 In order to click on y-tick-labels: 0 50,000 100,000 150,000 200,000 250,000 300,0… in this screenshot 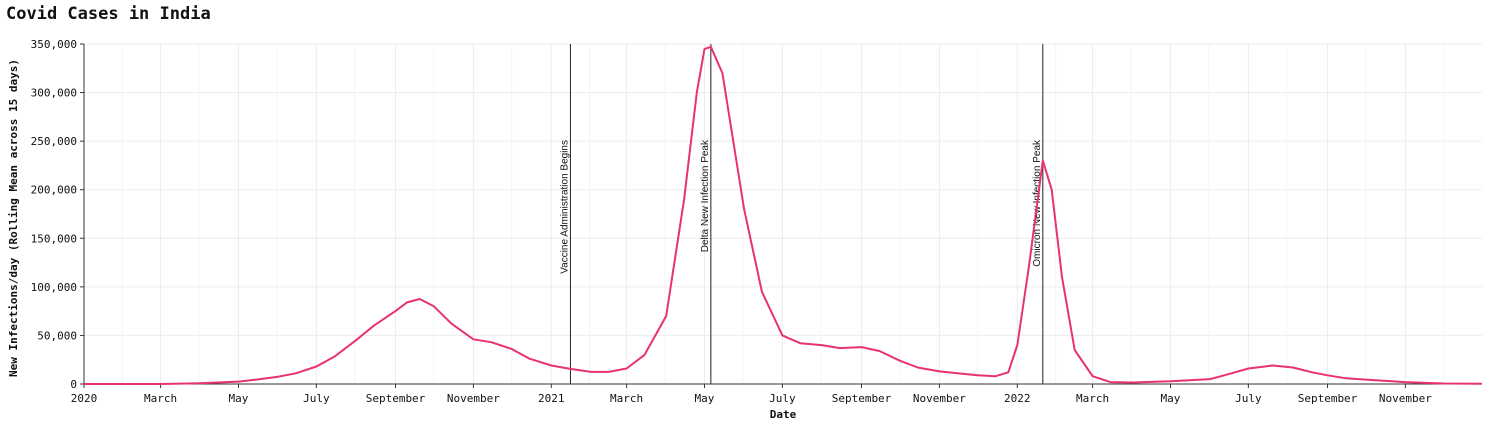, I will do `click(57, 214)`.